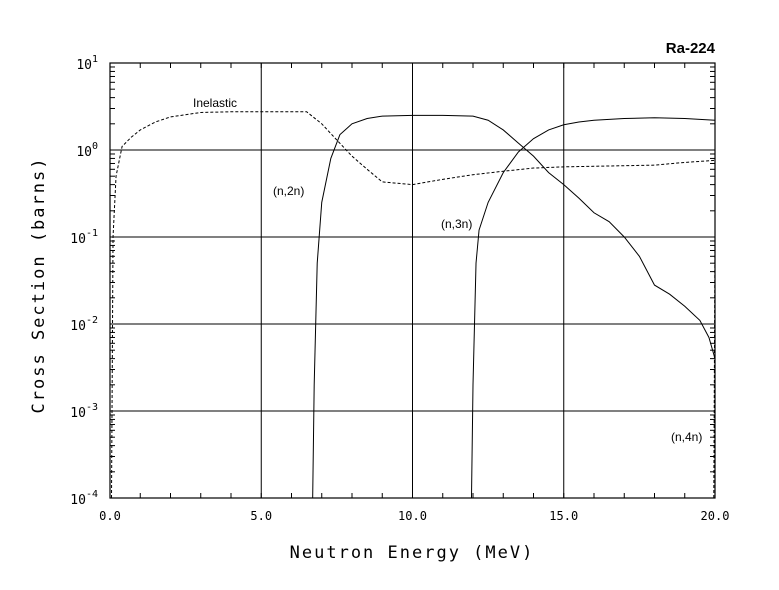  I want to click on x-axis-label: Neutron Energy (MeV), so click(412, 553).